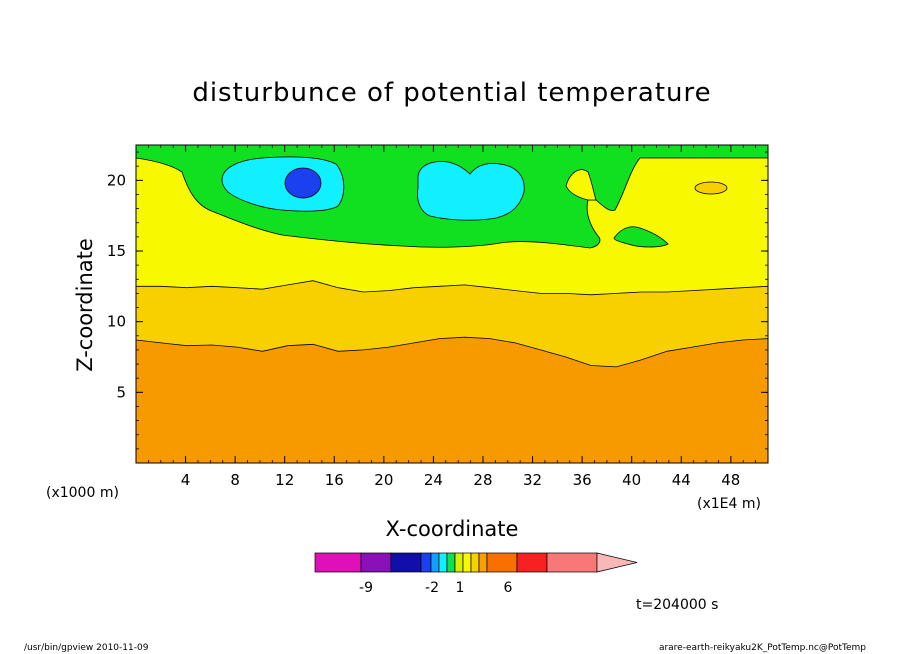 The height and width of the screenshot is (654, 904). I want to click on contour-region-blue, so click(303, 183).